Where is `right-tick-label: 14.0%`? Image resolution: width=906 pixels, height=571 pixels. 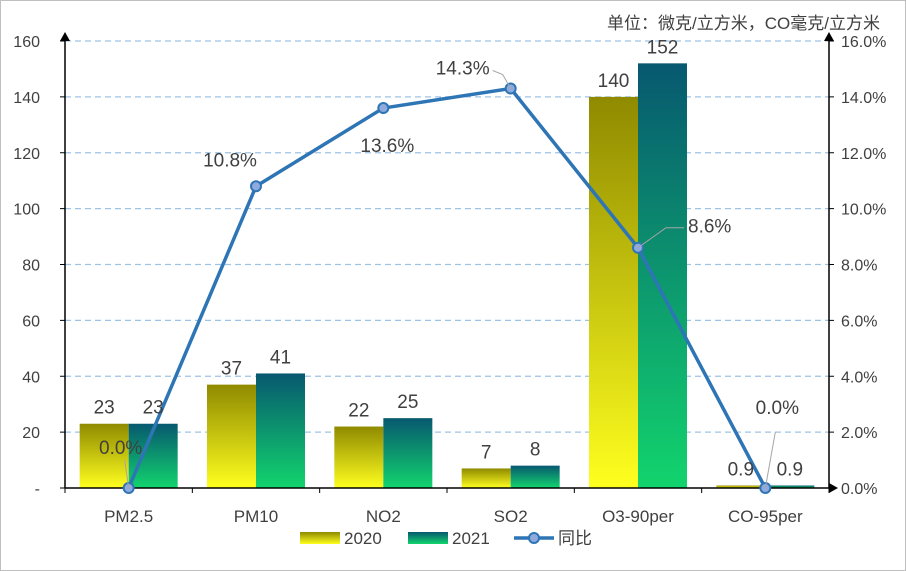 right-tick-label: 14.0% is located at coordinates (863, 98).